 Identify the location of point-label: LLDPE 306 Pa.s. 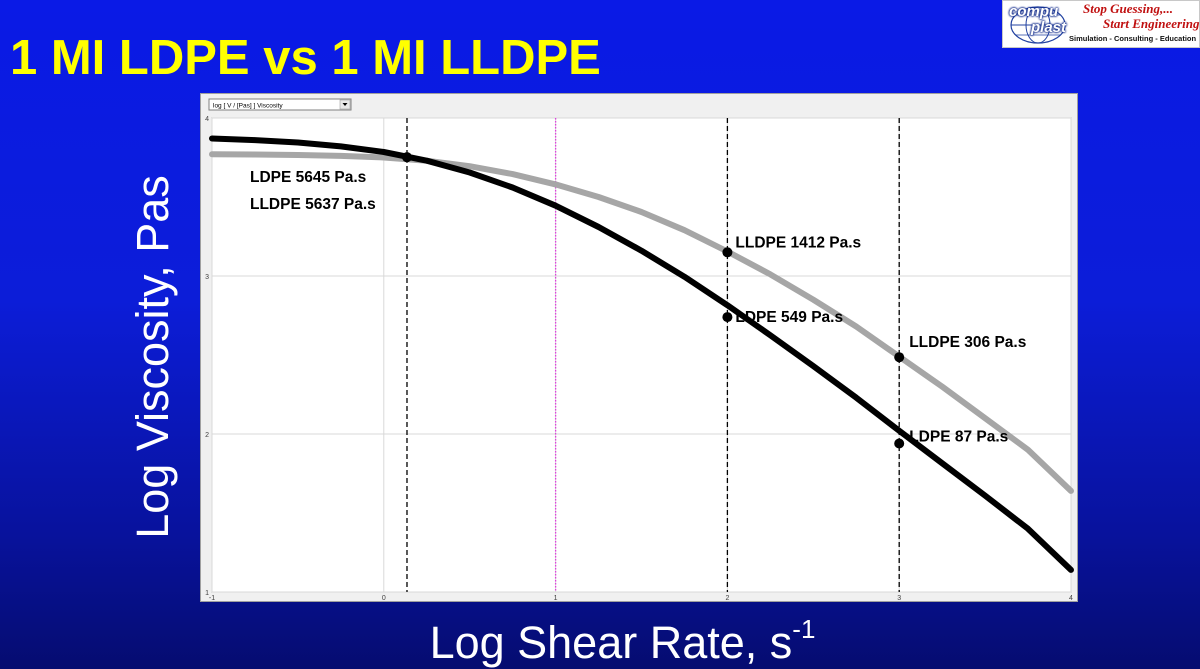
(967, 342).